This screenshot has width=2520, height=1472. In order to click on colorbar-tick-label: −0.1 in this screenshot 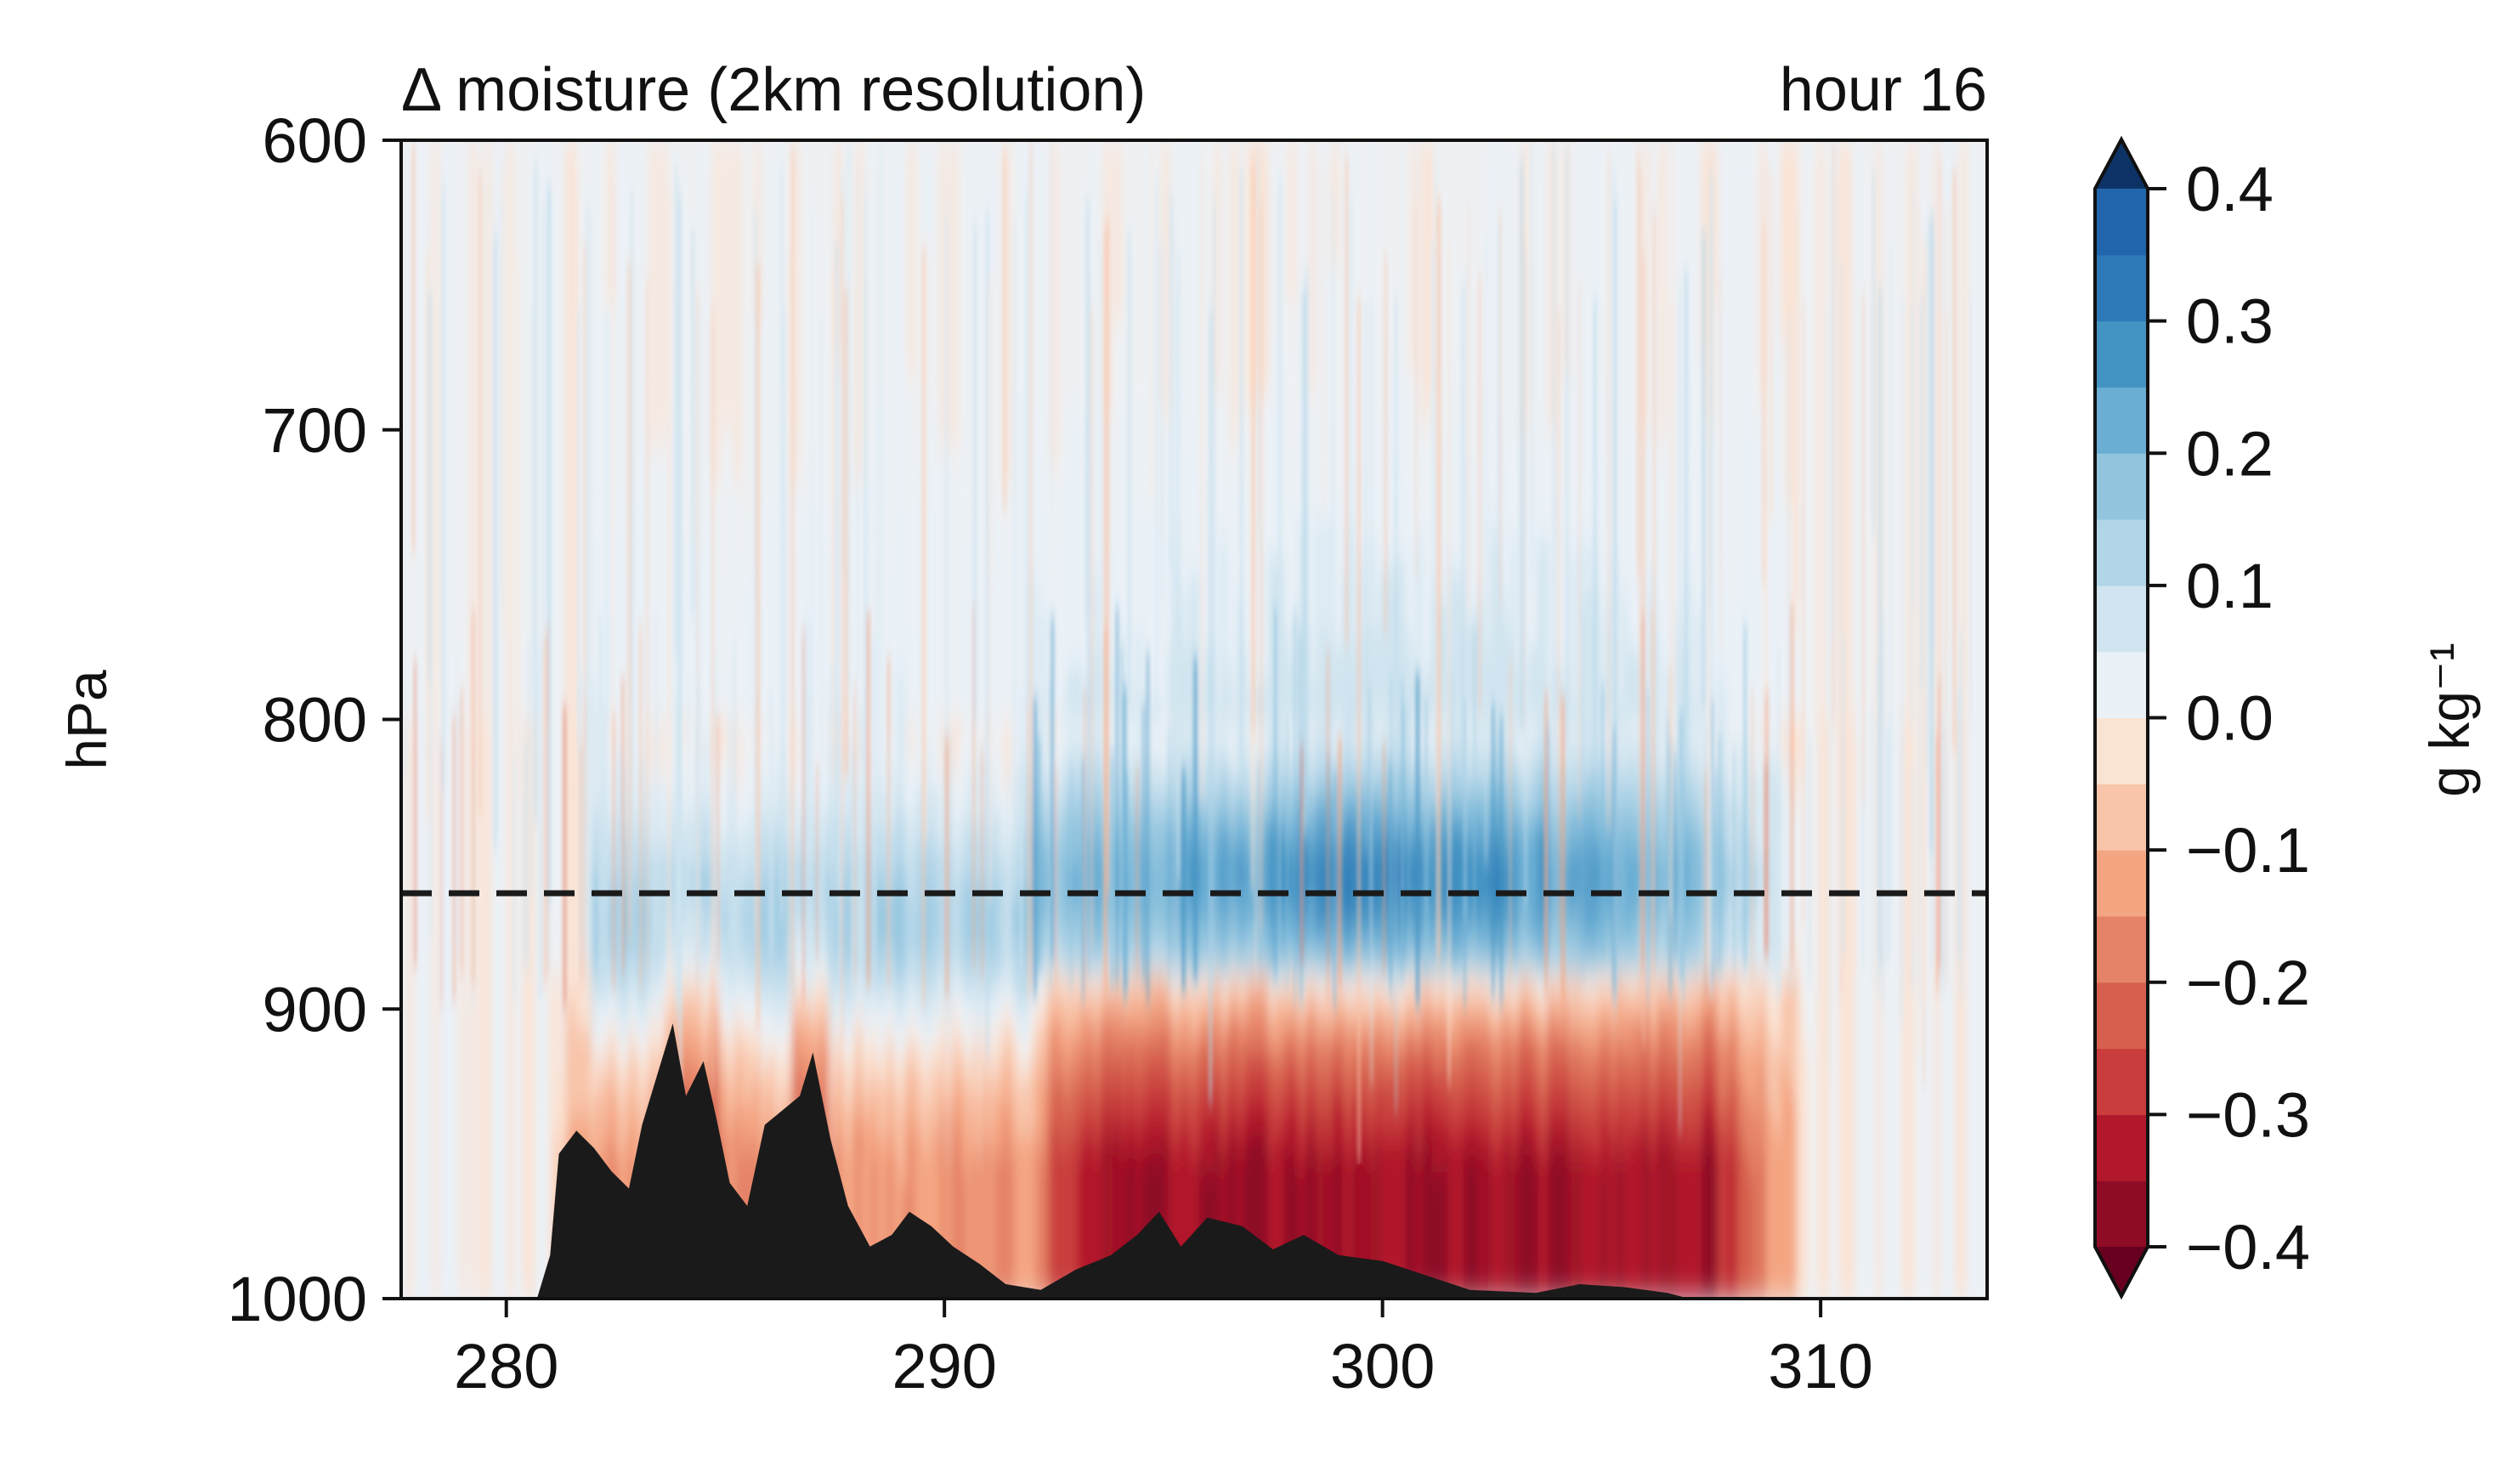, I will do `click(2248, 850)`.